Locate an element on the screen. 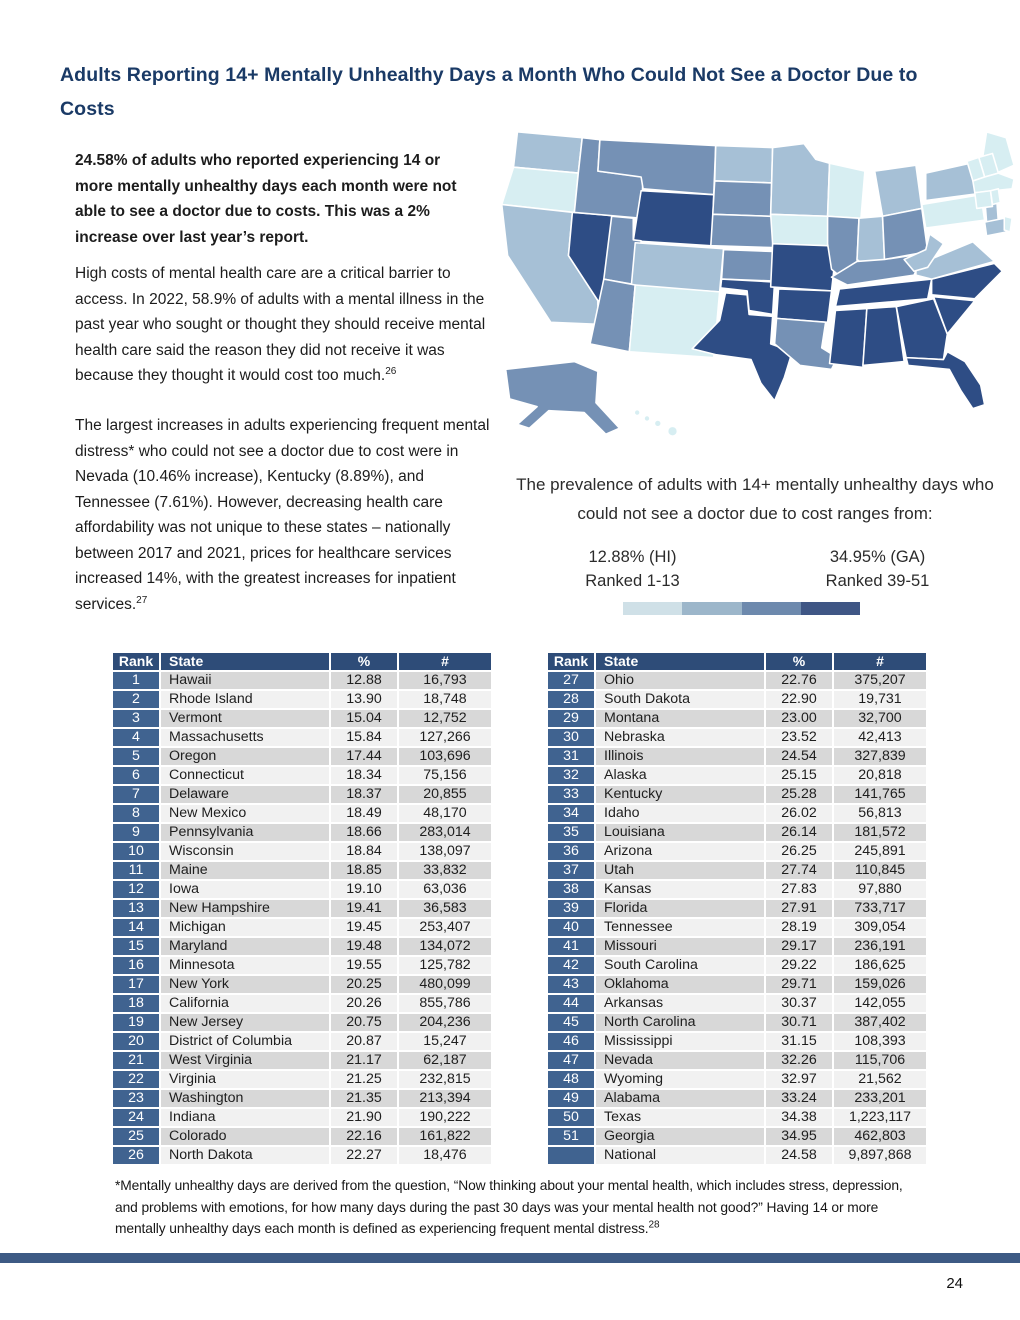  percent-cell: 27.83 is located at coordinates (799, 889).